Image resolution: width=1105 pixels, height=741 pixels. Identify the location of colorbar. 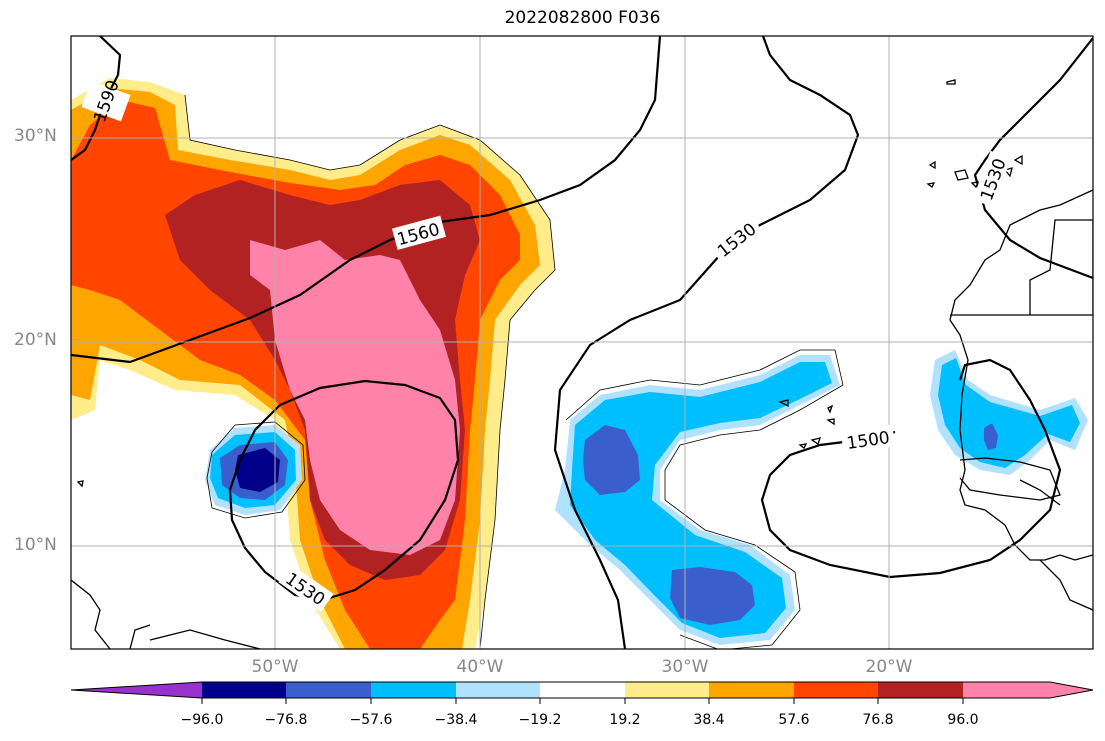
(582, 692).